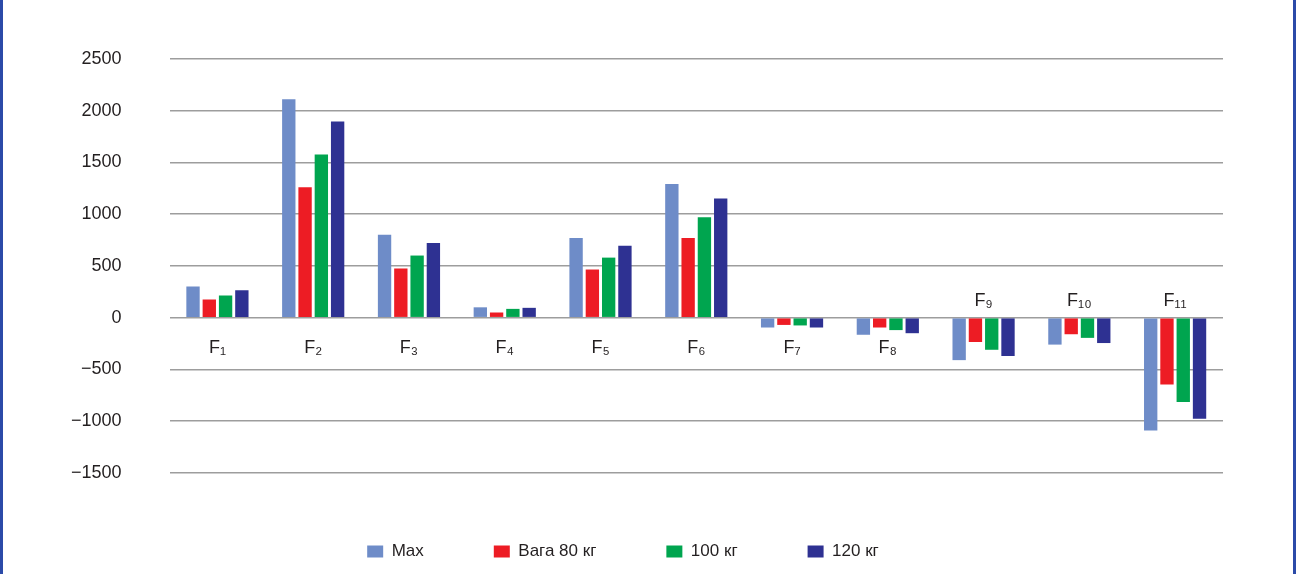 The height and width of the screenshot is (574, 1296). What do you see at coordinates (600, 346) in the screenshot?
I see `x-tick-label: F₅` at bounding box center [600, 346].